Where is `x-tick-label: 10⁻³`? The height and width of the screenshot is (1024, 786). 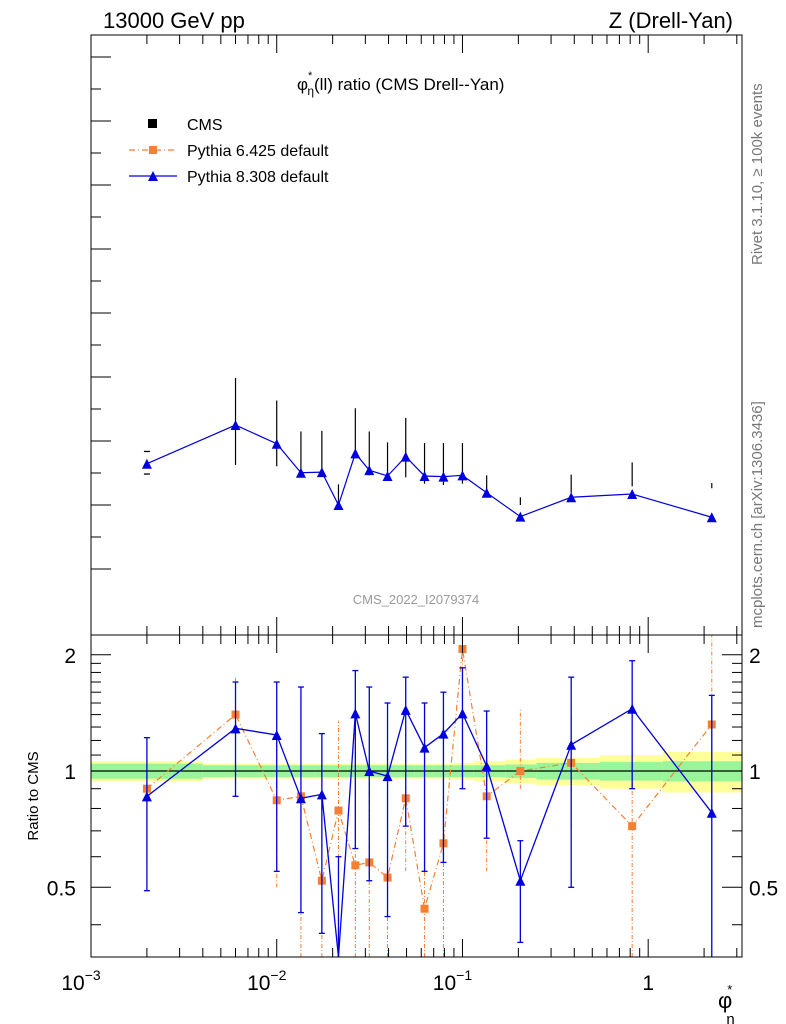 x-tick-label: 10⁻³ is located at coordinates (81, 981).